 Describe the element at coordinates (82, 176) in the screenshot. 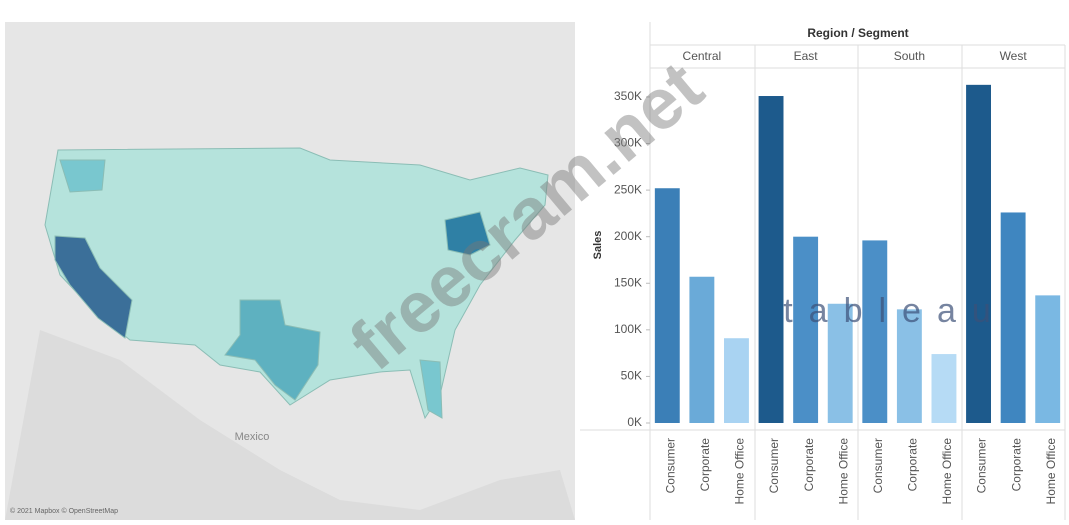

I see `washington` at that location.